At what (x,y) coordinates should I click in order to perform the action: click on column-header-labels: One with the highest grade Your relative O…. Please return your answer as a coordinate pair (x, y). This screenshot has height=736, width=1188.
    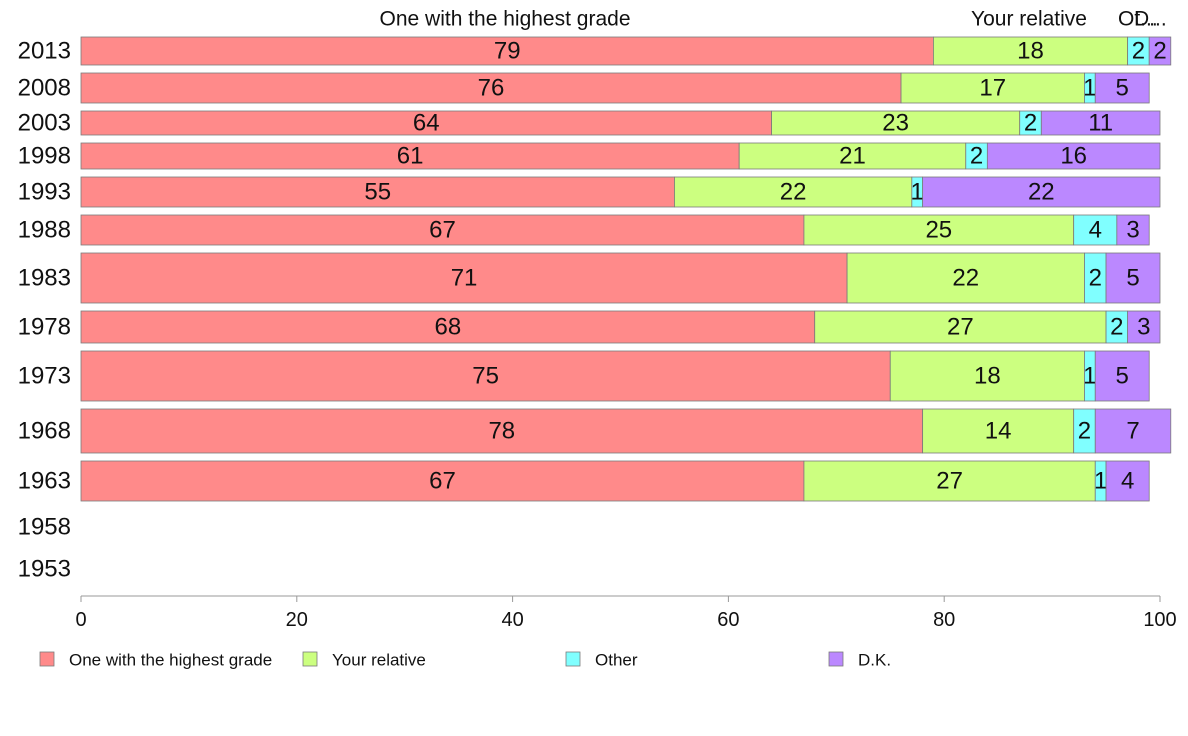
    Looking at the image, I should click on (773, 19).